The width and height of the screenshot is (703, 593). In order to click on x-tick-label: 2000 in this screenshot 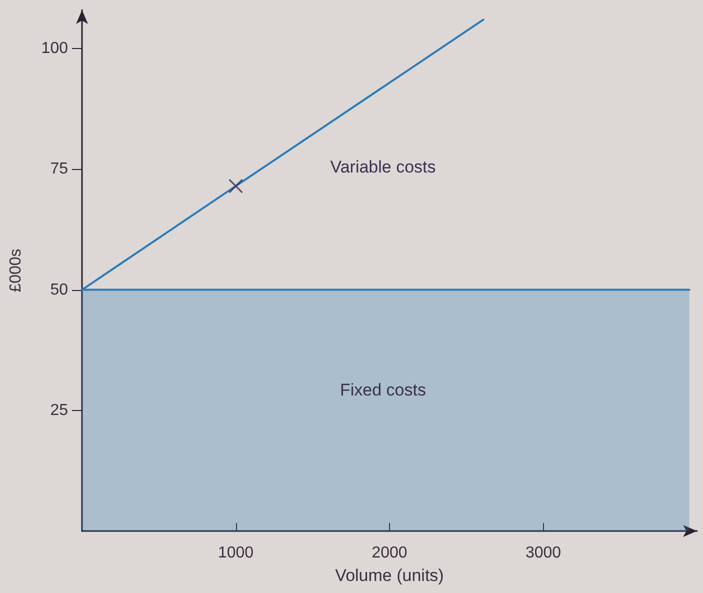, I will do `click(390, 553)`.